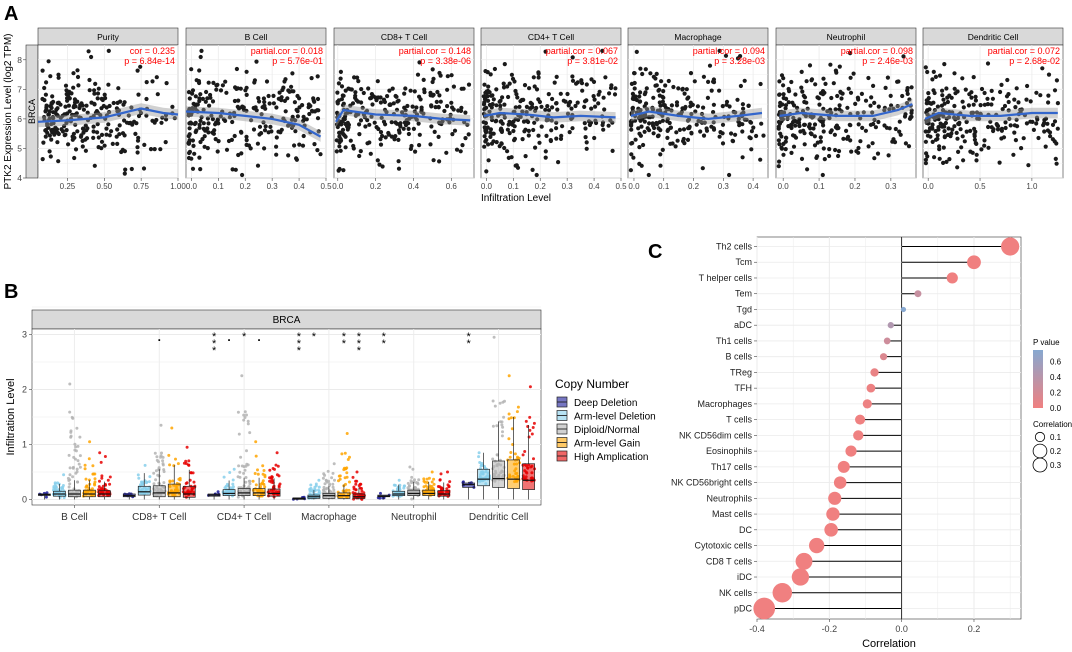  I want to click on category-label: TReg, so click(741, 372).